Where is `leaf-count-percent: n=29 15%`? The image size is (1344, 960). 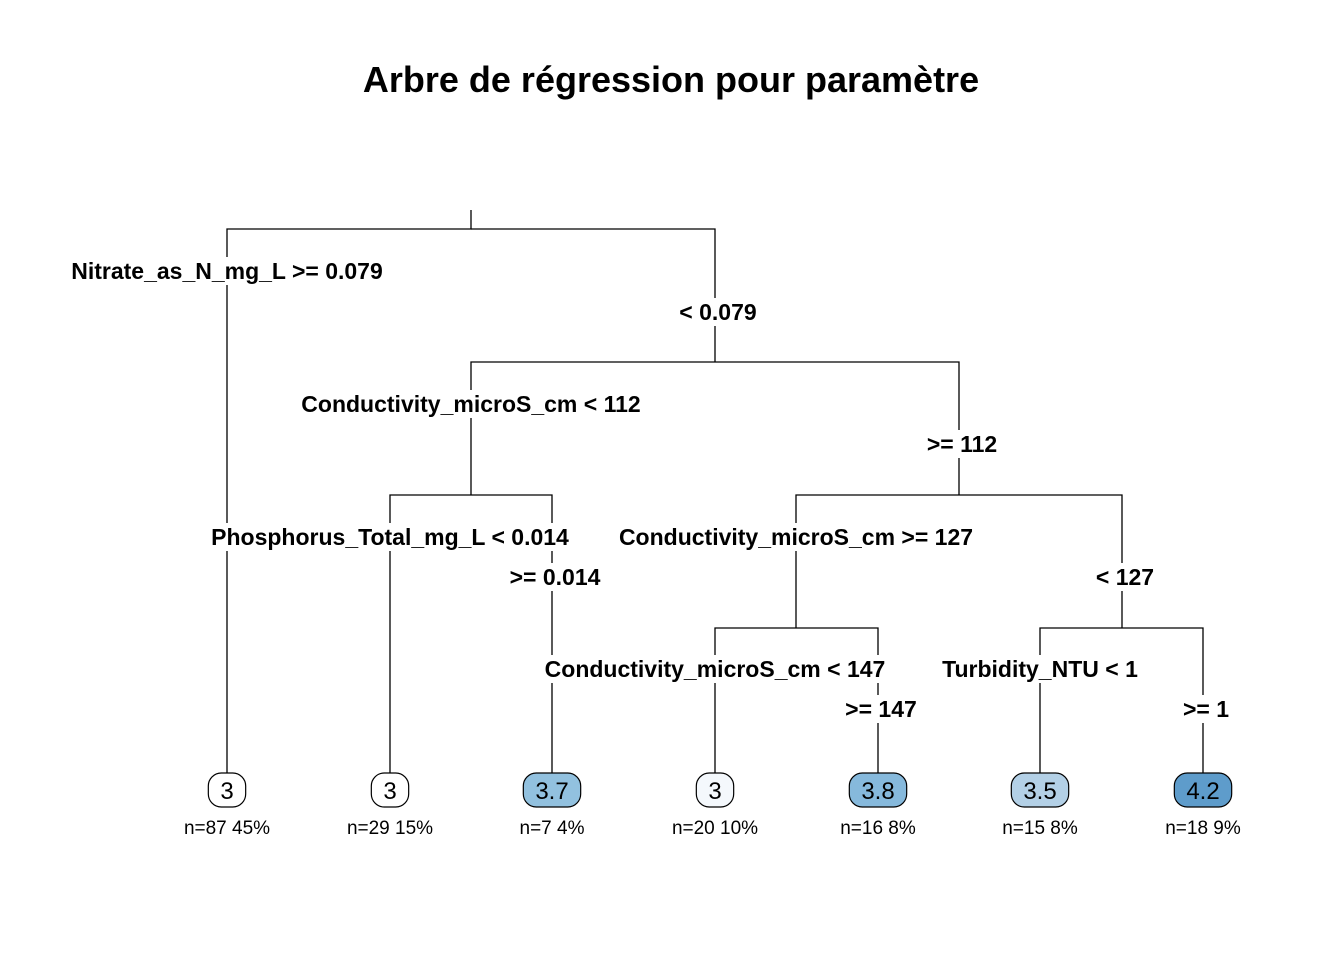
leaf-count-percent: n=29 15% is located at coordinates (390, 828).